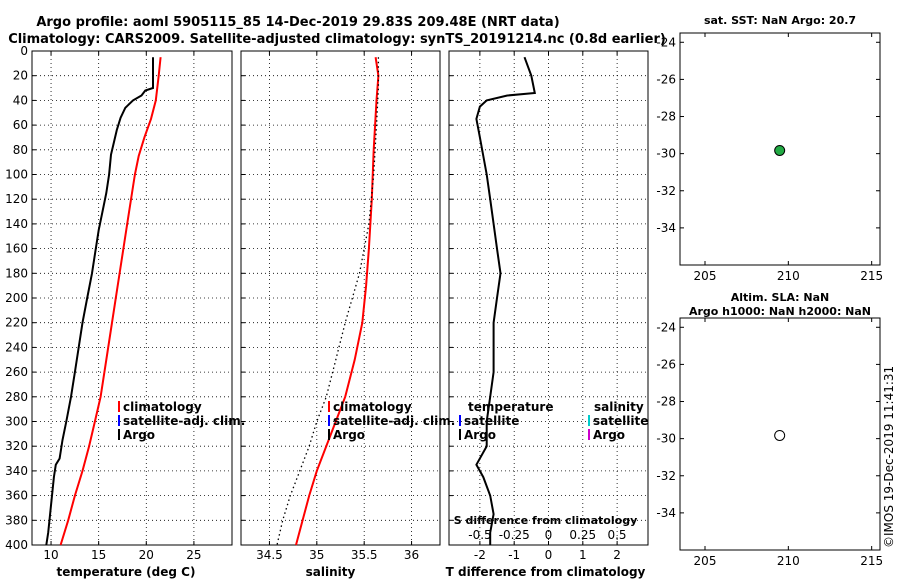 The width and height of the screenshot is (900, 580). I want to click on y-tick-label: 260, so click(16, 372).